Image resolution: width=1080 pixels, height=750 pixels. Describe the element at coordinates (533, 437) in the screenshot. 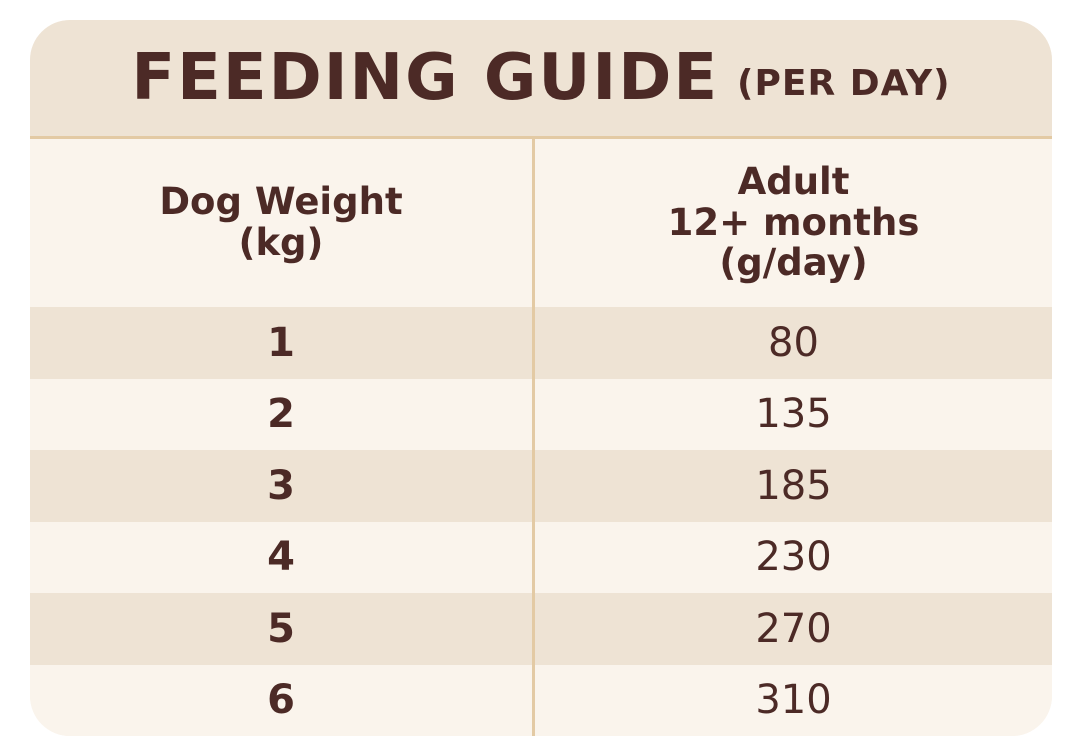

I see `column-divider` at that location.